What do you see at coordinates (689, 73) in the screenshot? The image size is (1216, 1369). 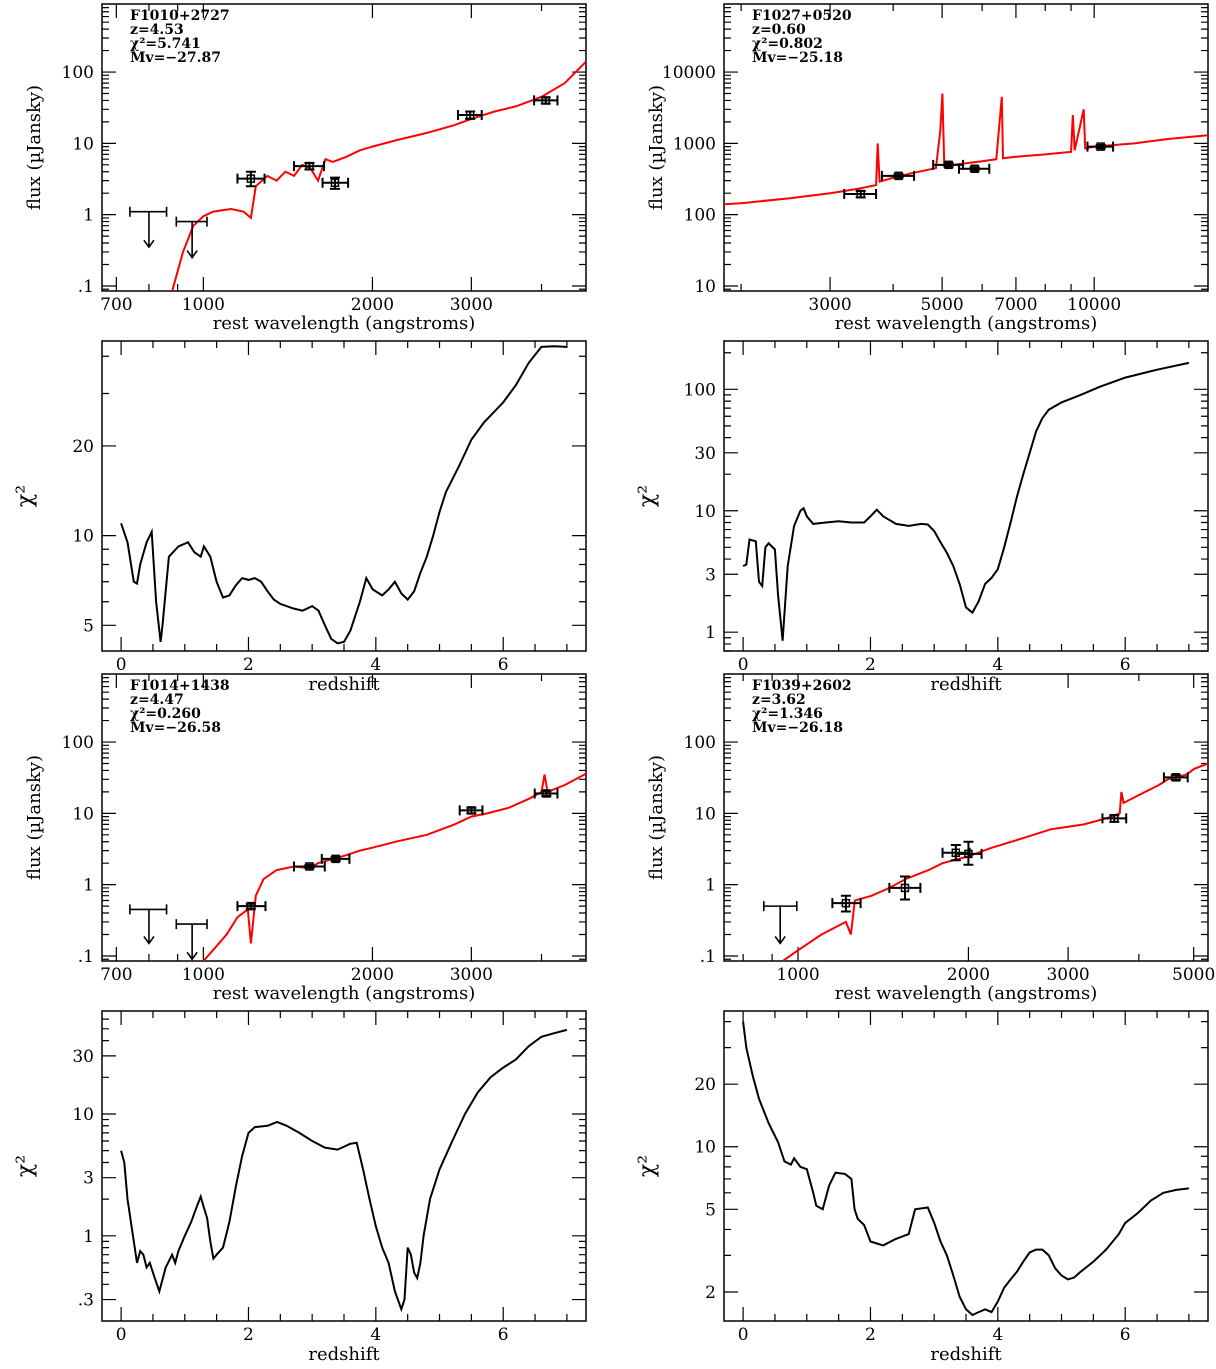 I see `y-tick-label: 10000` at bounding box center [689, 73].